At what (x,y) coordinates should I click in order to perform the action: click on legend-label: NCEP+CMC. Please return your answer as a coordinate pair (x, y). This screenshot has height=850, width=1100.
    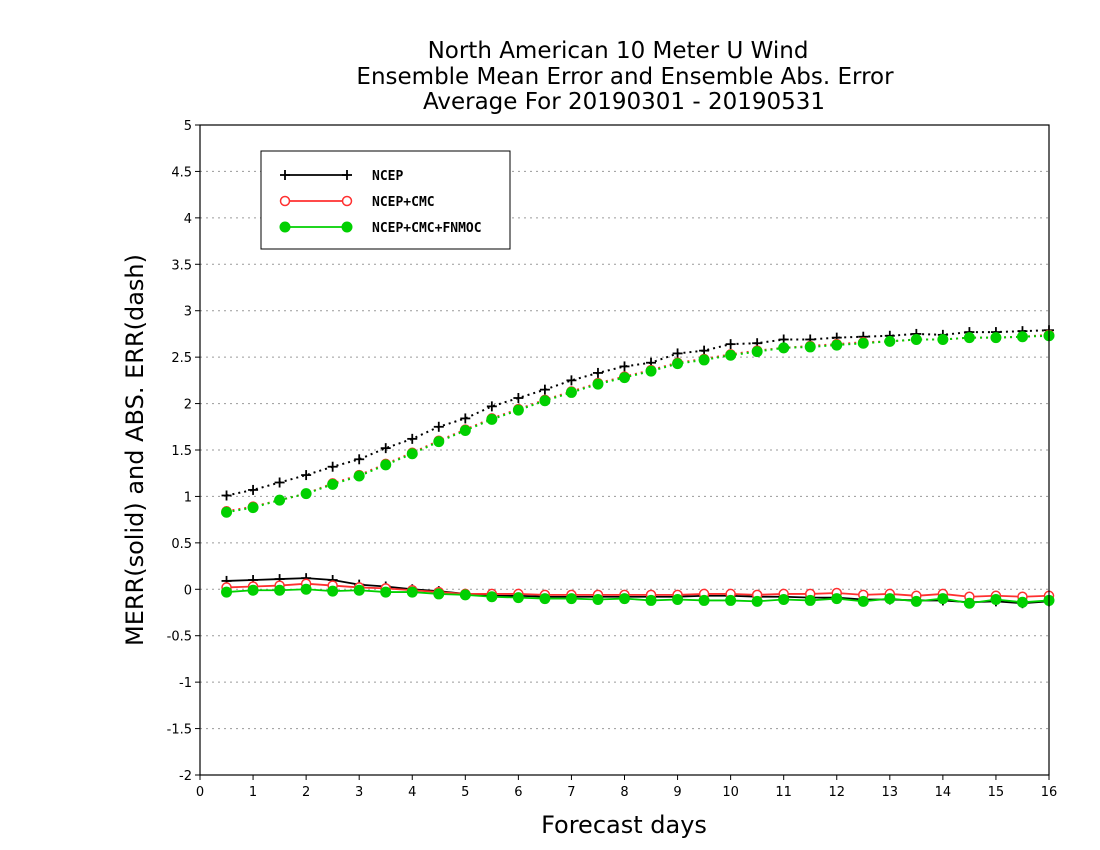
    Looking at the image, I should click on (403, 202).